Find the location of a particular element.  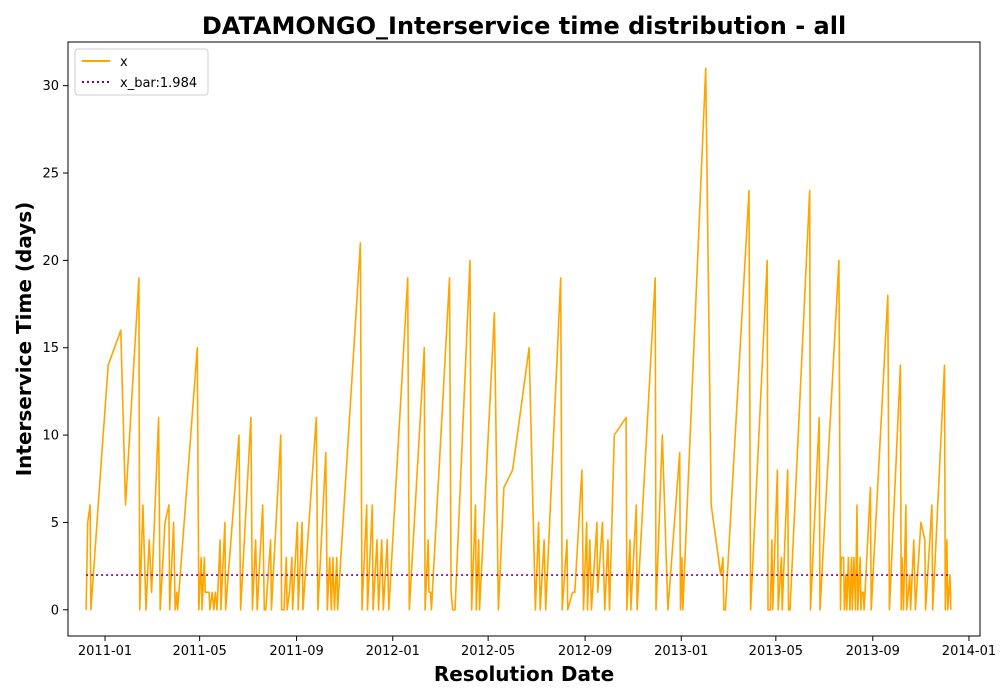

x-tick-label: 2012-01 is located at coordinates (393, 651).